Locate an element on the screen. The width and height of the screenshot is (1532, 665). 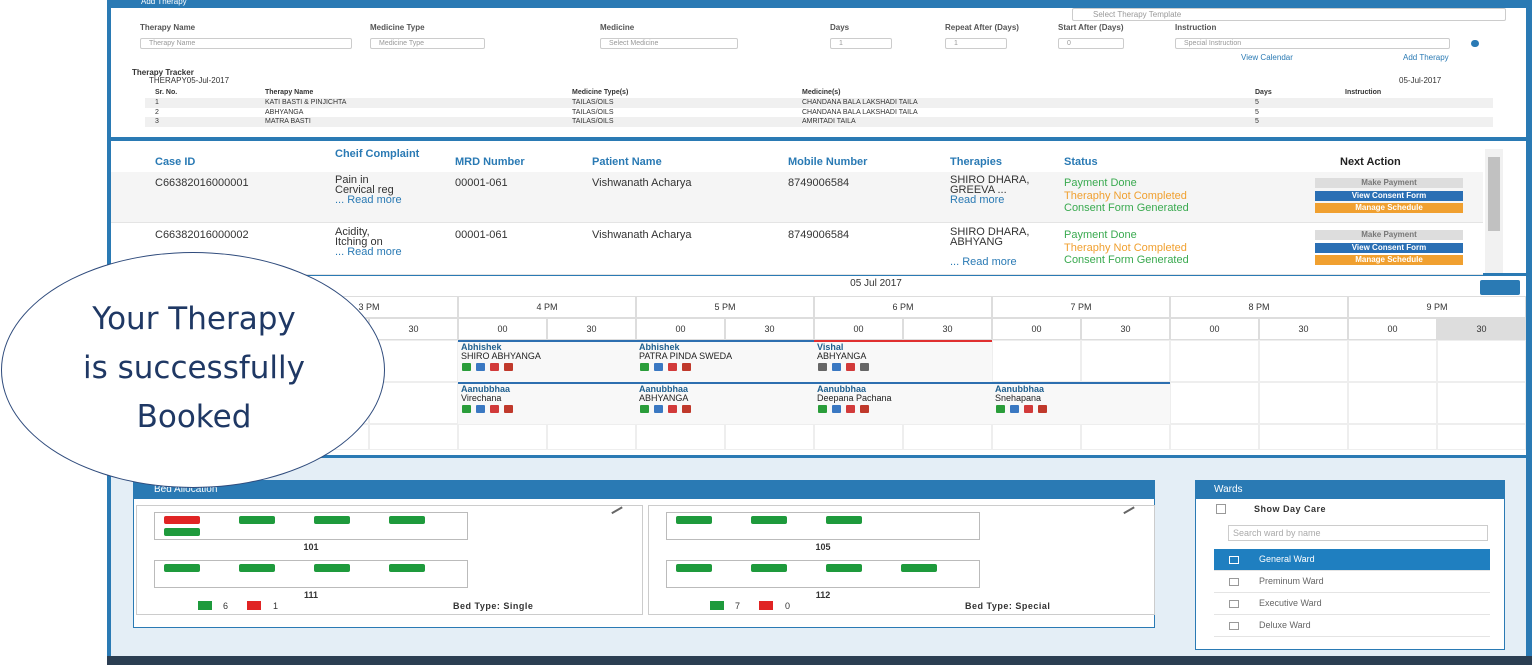
add-therapy-link: Add Therapy is located at coordinates (1426, 57).